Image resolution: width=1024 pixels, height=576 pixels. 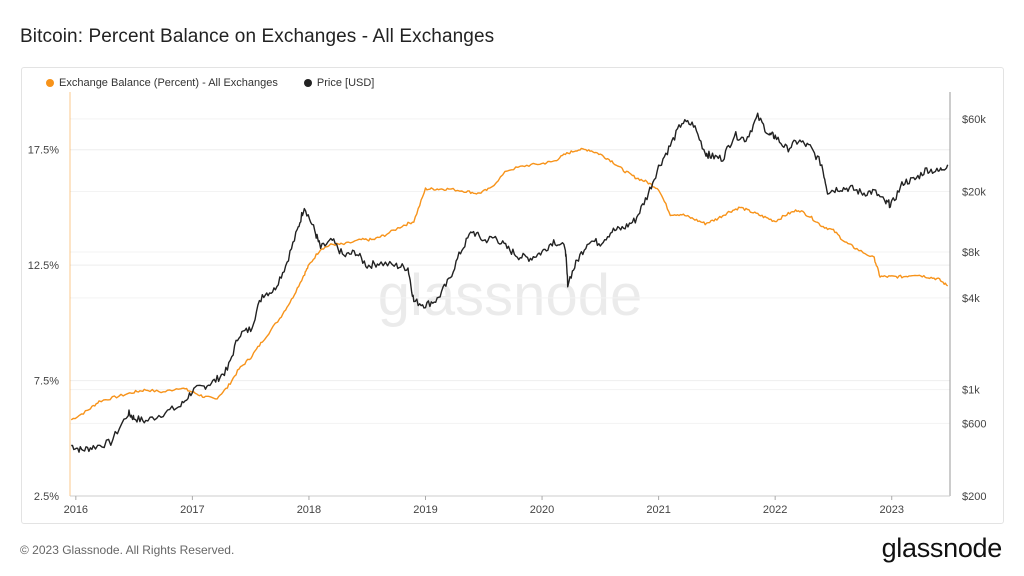 What do you see at coordinates (775, 510) in the screenshot?
I see `x-tick-label-6: 2022` at bounding box center [775, 510].